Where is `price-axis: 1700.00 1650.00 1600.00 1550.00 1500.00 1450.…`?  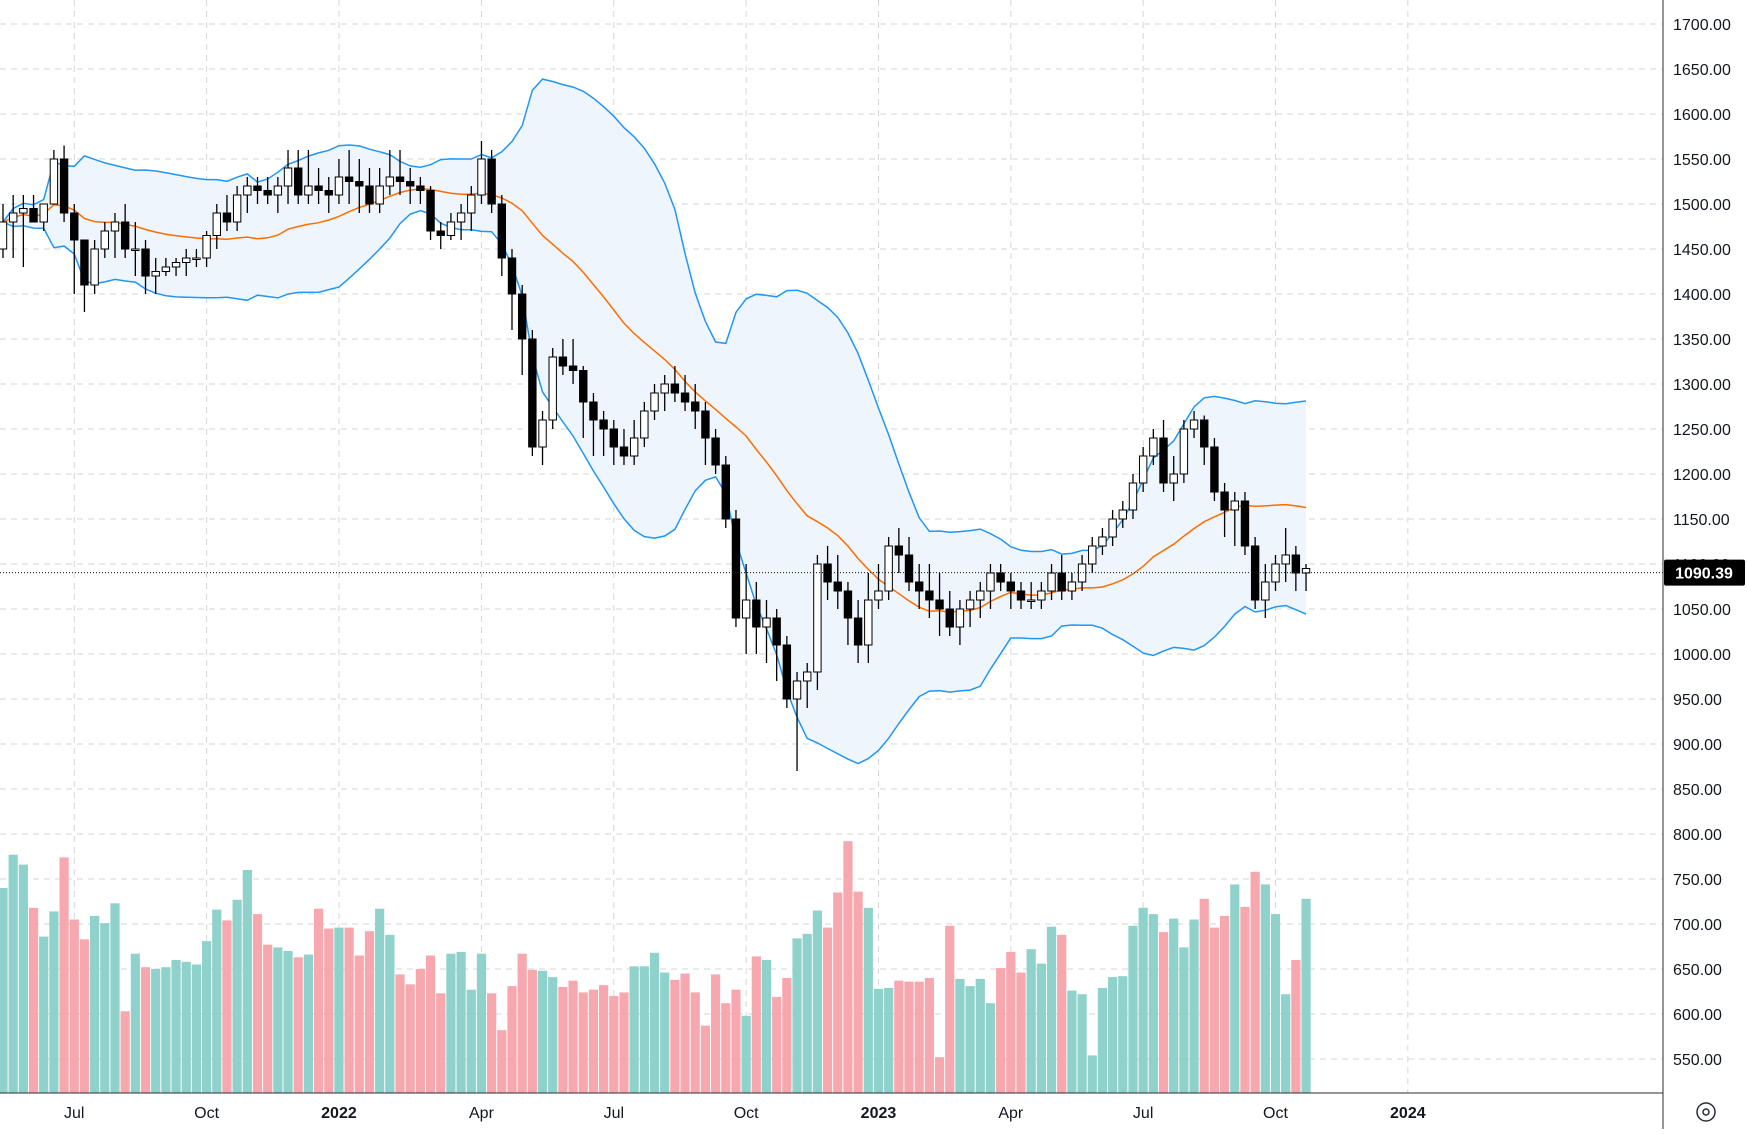
price-axis: 1700.00 1650.00 1600.00 1550.00 1500.00 1450.… is located at coordinates (1702, 543).